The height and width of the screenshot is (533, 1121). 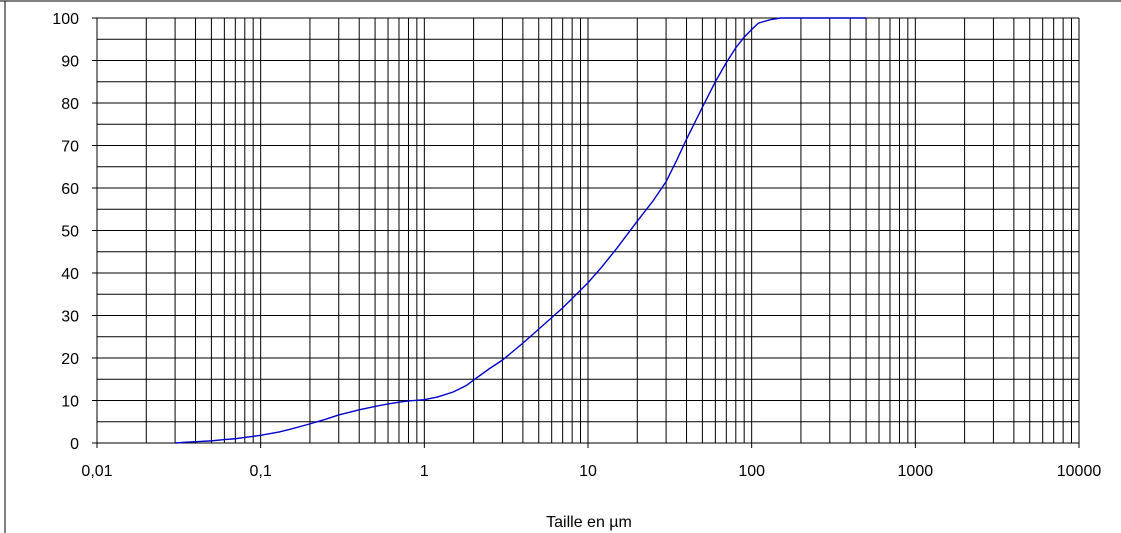 I want to click on x-tick-label: 1000, so click(x=916, y=471).